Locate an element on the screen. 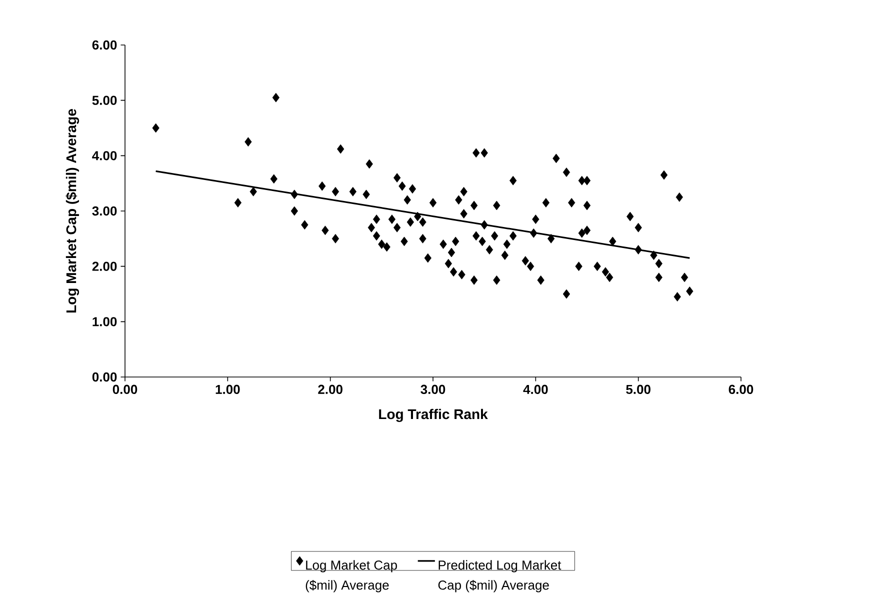 The width and height of the screenshot is (875, 603). y-tick-label: 4.00 is located at coordinates (104, 155).